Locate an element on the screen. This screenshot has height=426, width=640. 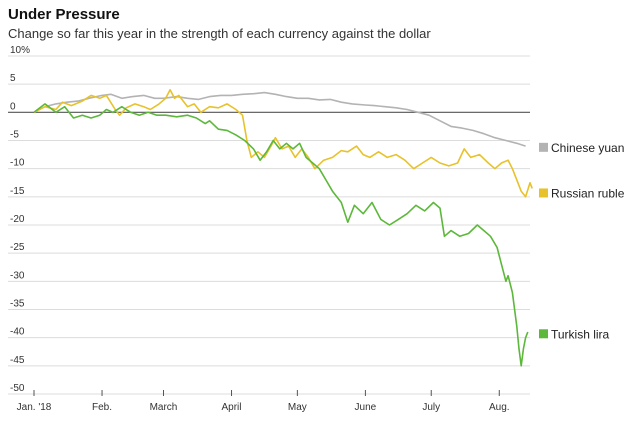
x-axis-ticks: Jan. '18 Feb. March April May June July Aug. is located at coordinates (263, 401).